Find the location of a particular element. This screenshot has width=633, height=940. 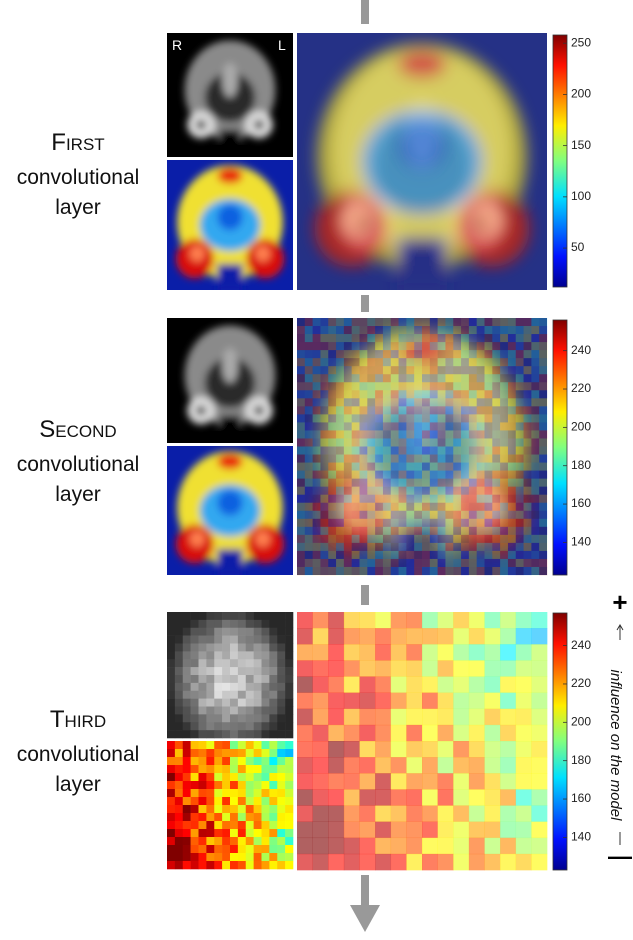

layer-title: First is located at coordinates (77, 142).